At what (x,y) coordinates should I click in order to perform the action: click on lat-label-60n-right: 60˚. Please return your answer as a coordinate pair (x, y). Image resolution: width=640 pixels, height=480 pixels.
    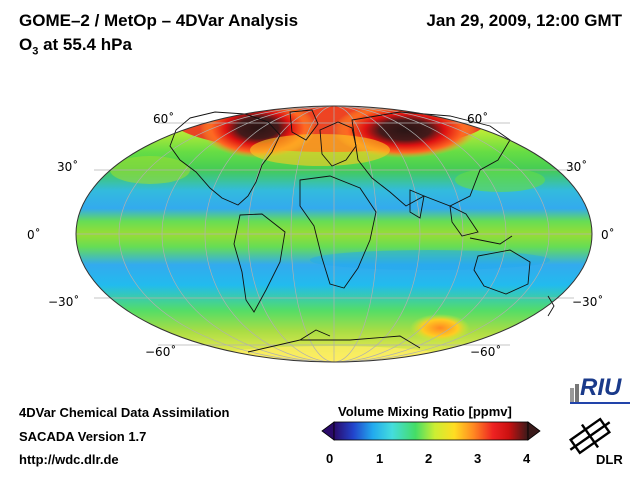
    Looking at the image, I should click on (478, 119).